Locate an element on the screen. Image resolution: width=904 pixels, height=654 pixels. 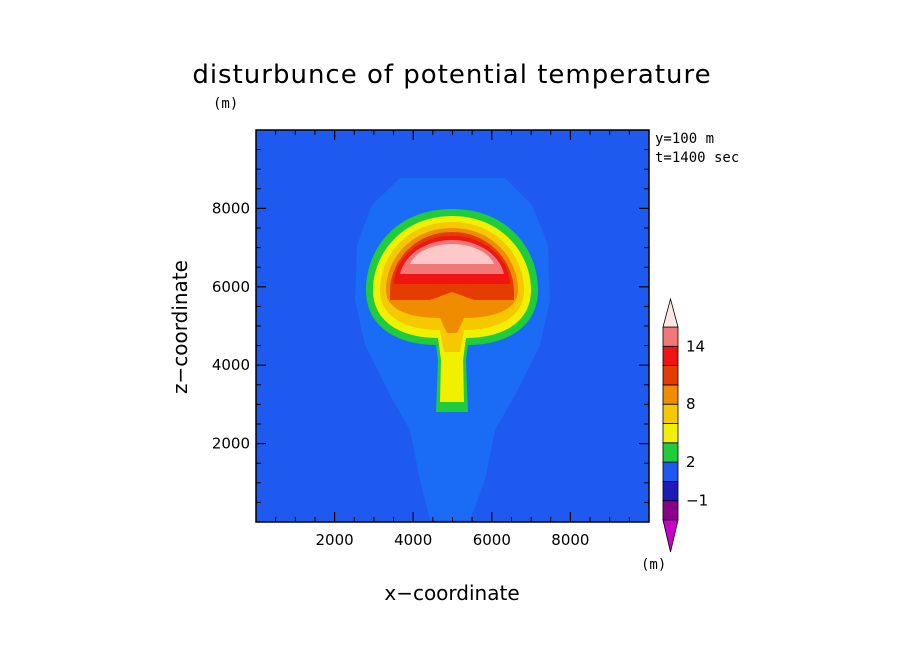
contour-lower-bands is located at coordinates (451, 469).